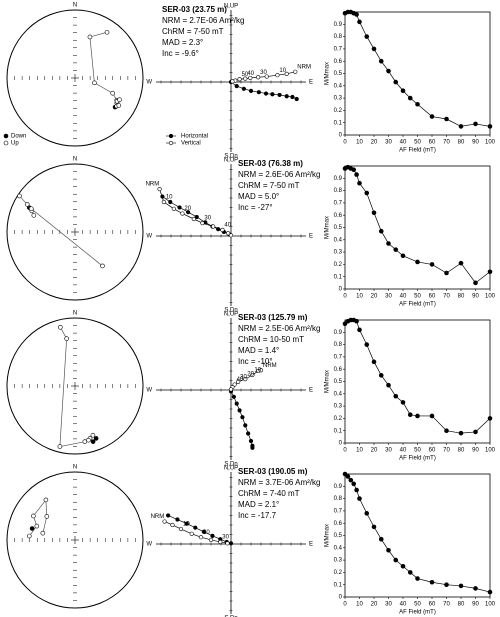 The height and width of the screenshot is (617, 500). Describe the element at coordinates (417, 451) in the screenshot. I see `x-tick-label: 50` at that location.